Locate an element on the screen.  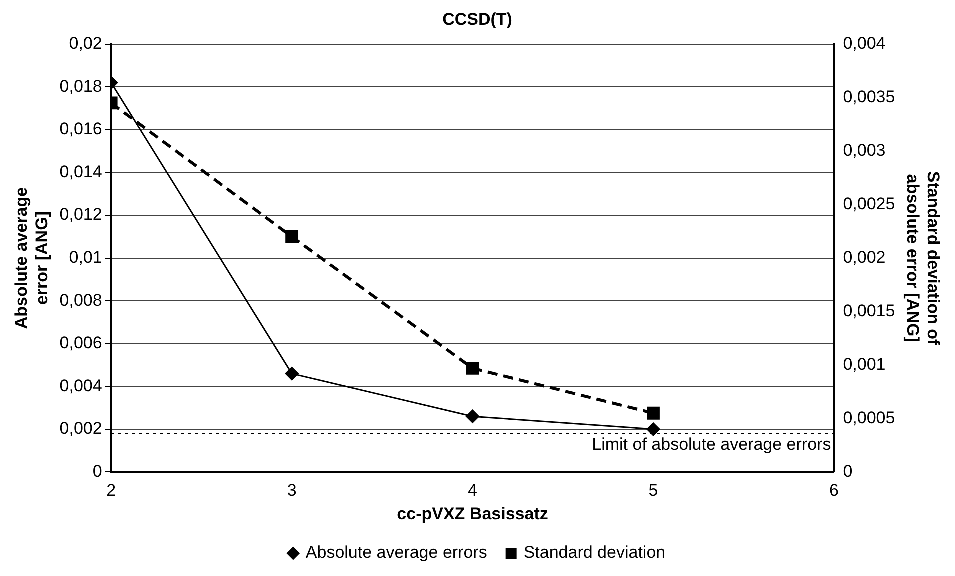
y-tick-label: 0,018 is located at coordinates (81, 86).